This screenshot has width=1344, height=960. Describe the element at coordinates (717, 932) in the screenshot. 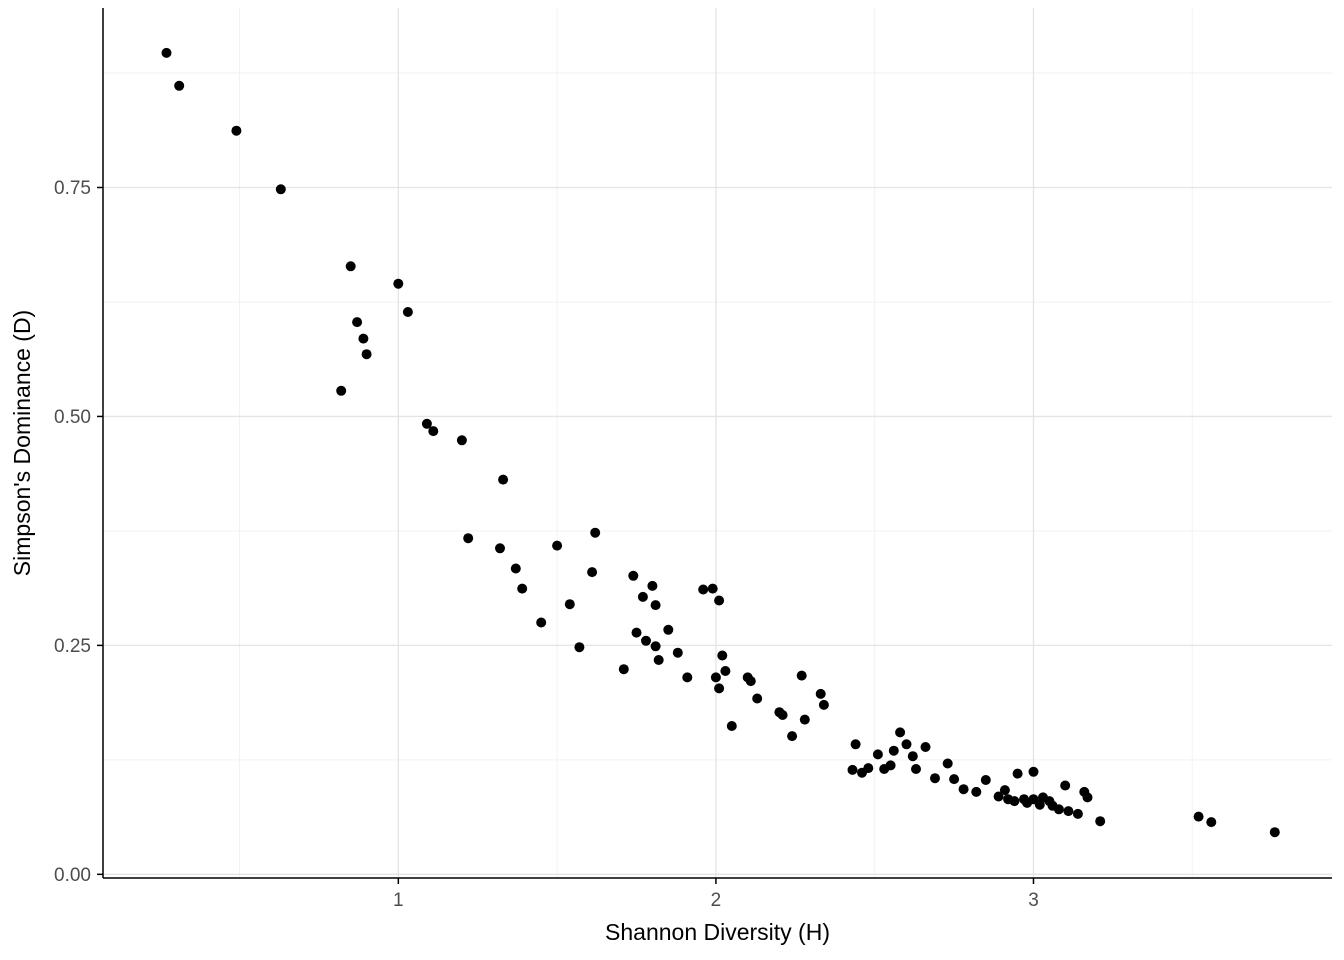

I see `x-axis-title: Shannon Diversity (H)` at that location.